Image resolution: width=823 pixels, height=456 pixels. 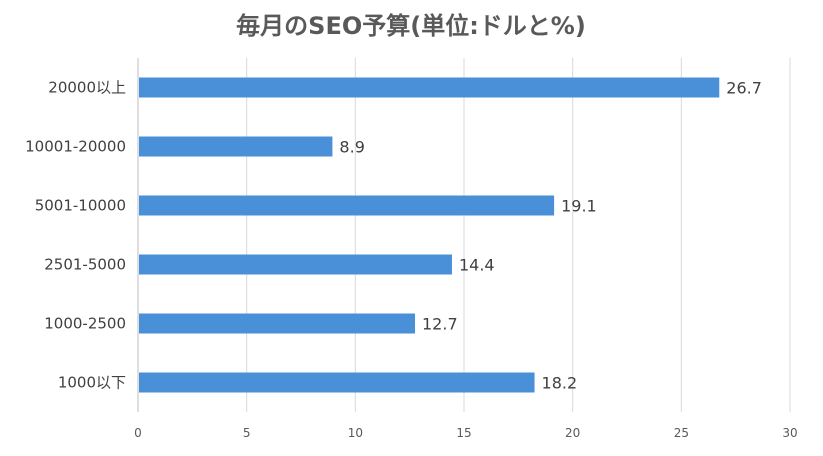 I want to click on category-label: 10001-20000, so click(x=75, y=147).